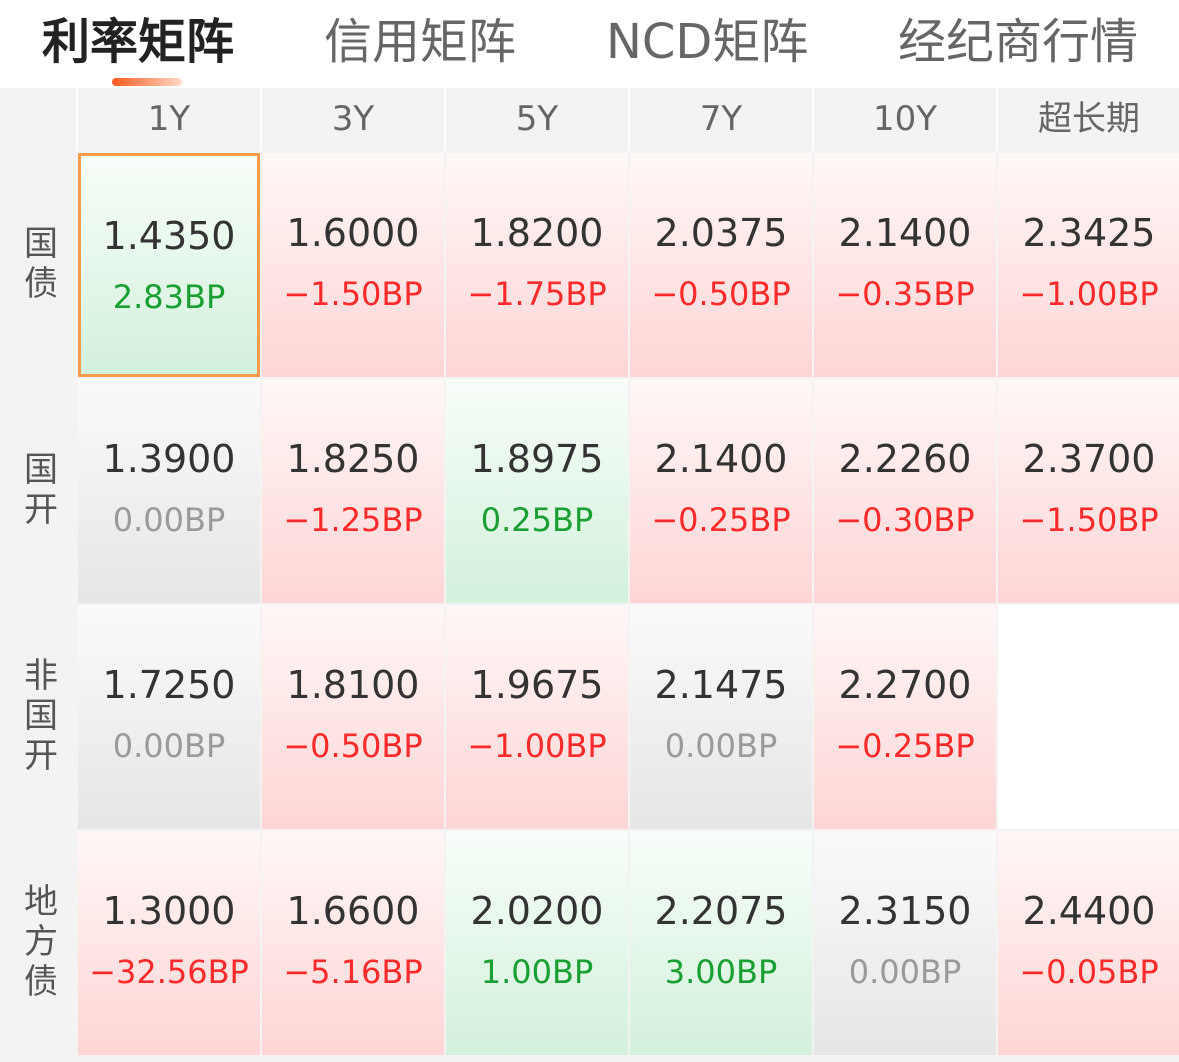  I want to click on yield-cell: 2.1400 −0.35BP, so click(905, 265).